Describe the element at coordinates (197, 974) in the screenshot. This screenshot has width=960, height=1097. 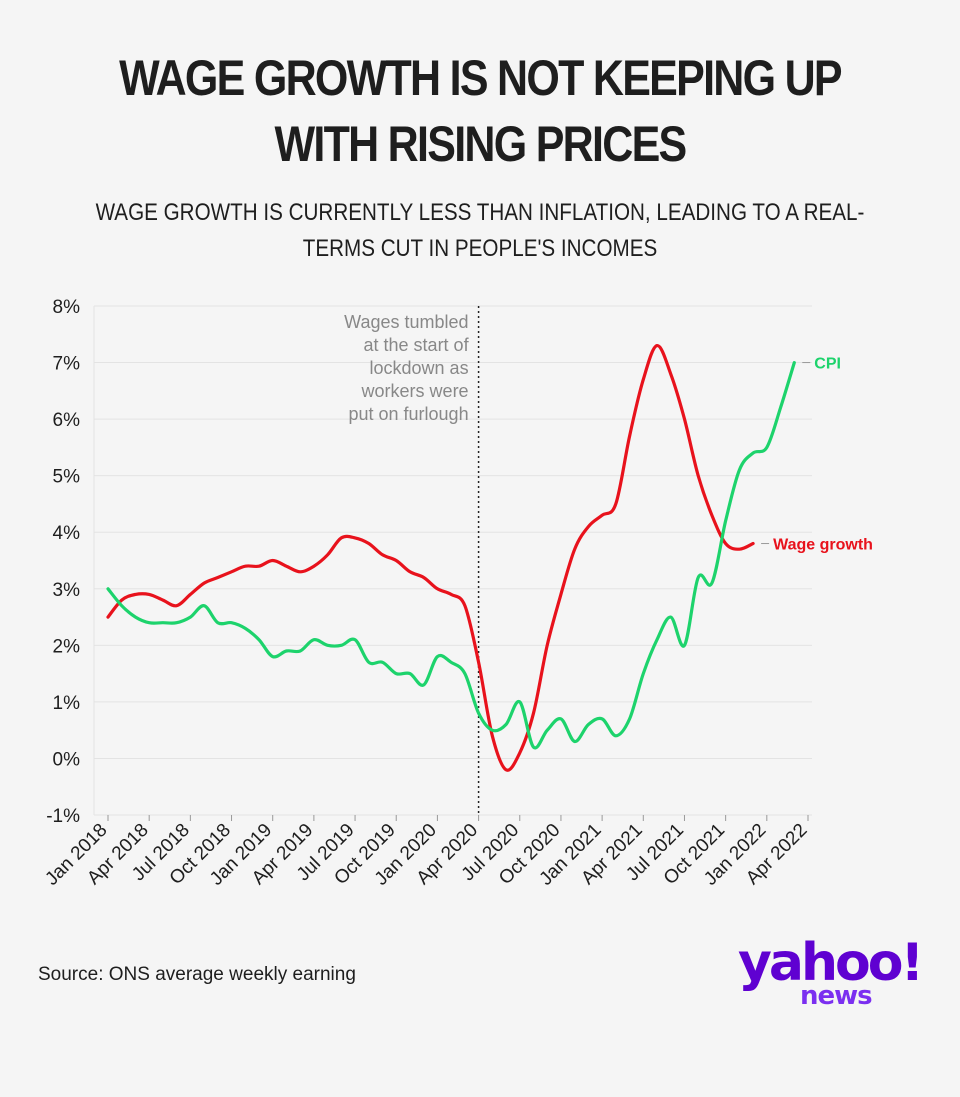
I see `source-note: Source: ONS average weekly earning` at that location.